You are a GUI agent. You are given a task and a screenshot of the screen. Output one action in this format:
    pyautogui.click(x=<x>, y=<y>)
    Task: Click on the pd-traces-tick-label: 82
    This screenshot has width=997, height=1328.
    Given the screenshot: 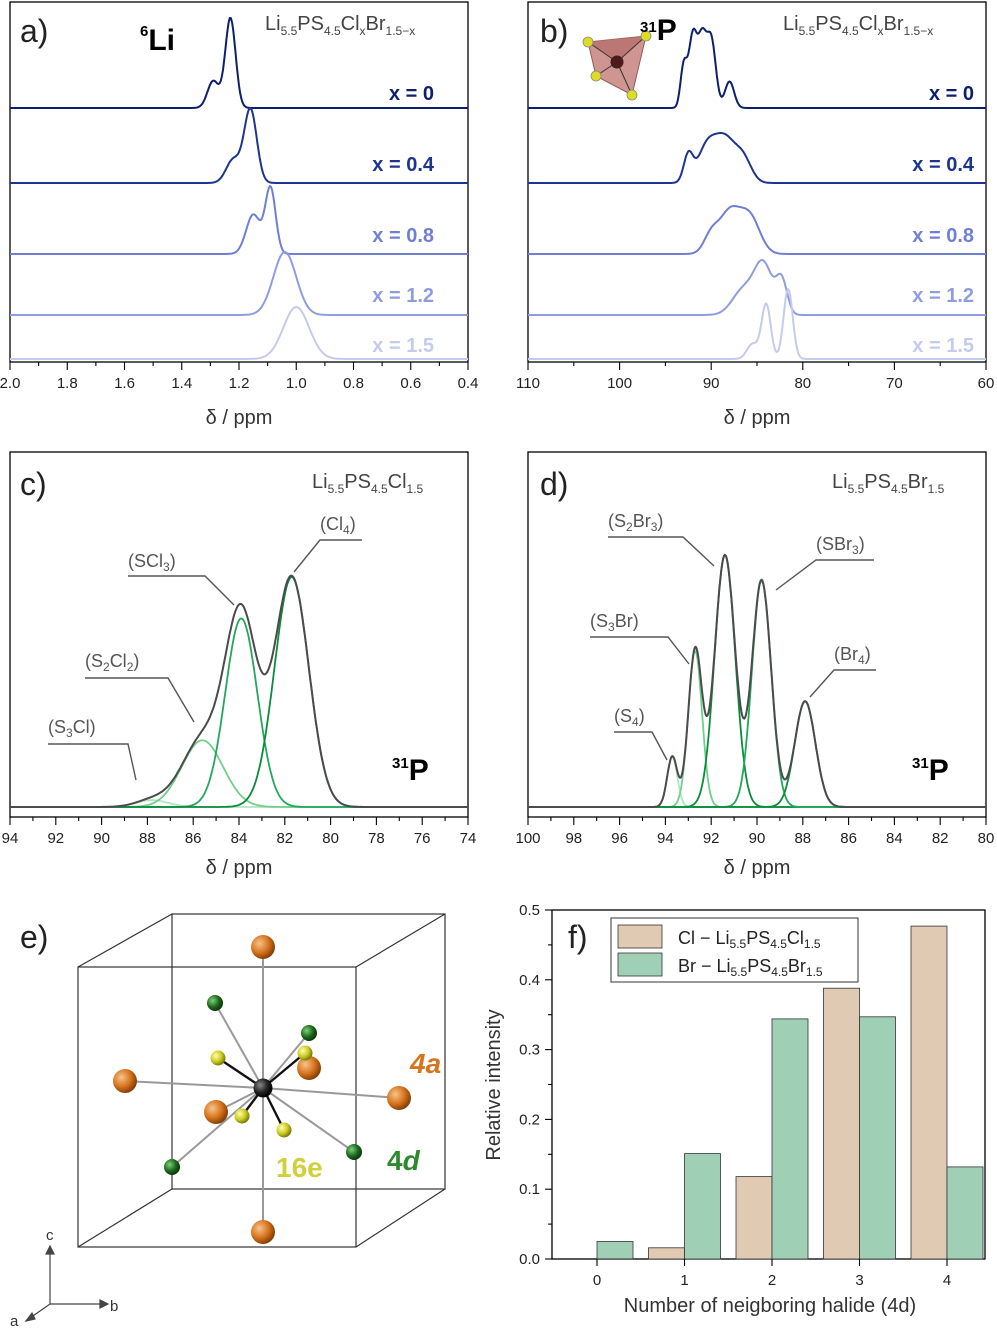 What is the action you would take?
    pyautogui.click(x=940, y=838)
    